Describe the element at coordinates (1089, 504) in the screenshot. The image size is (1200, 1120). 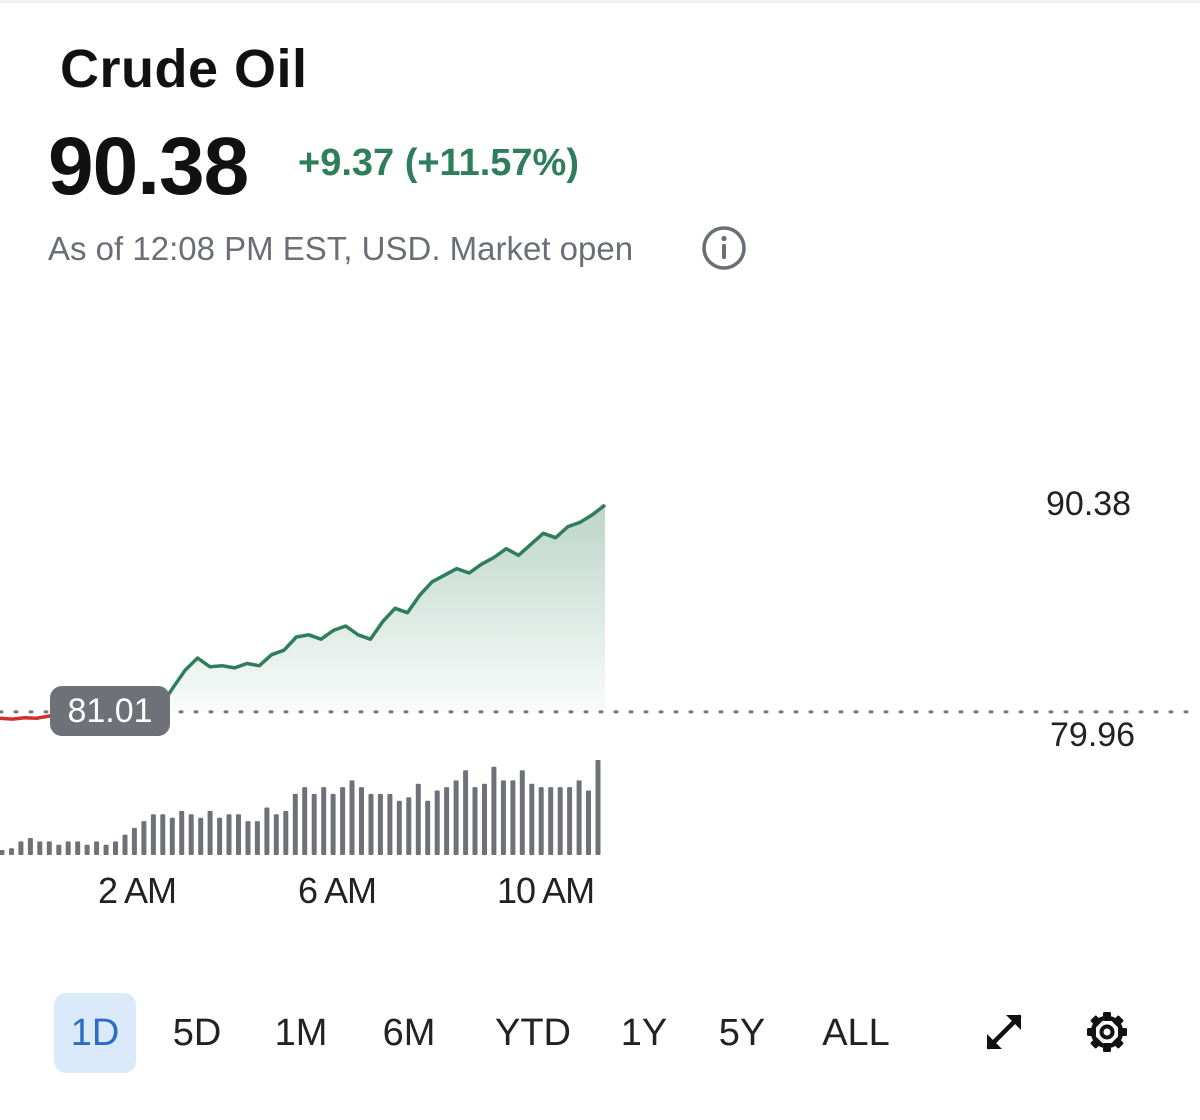
I see `y-axis-high-label: 90.38` at that location.